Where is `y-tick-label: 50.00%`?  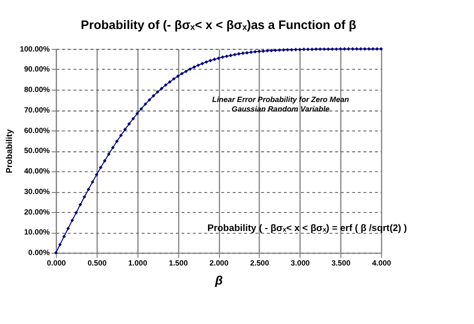
y-tick-label: 50.00% is located at coordinates (37, 151).